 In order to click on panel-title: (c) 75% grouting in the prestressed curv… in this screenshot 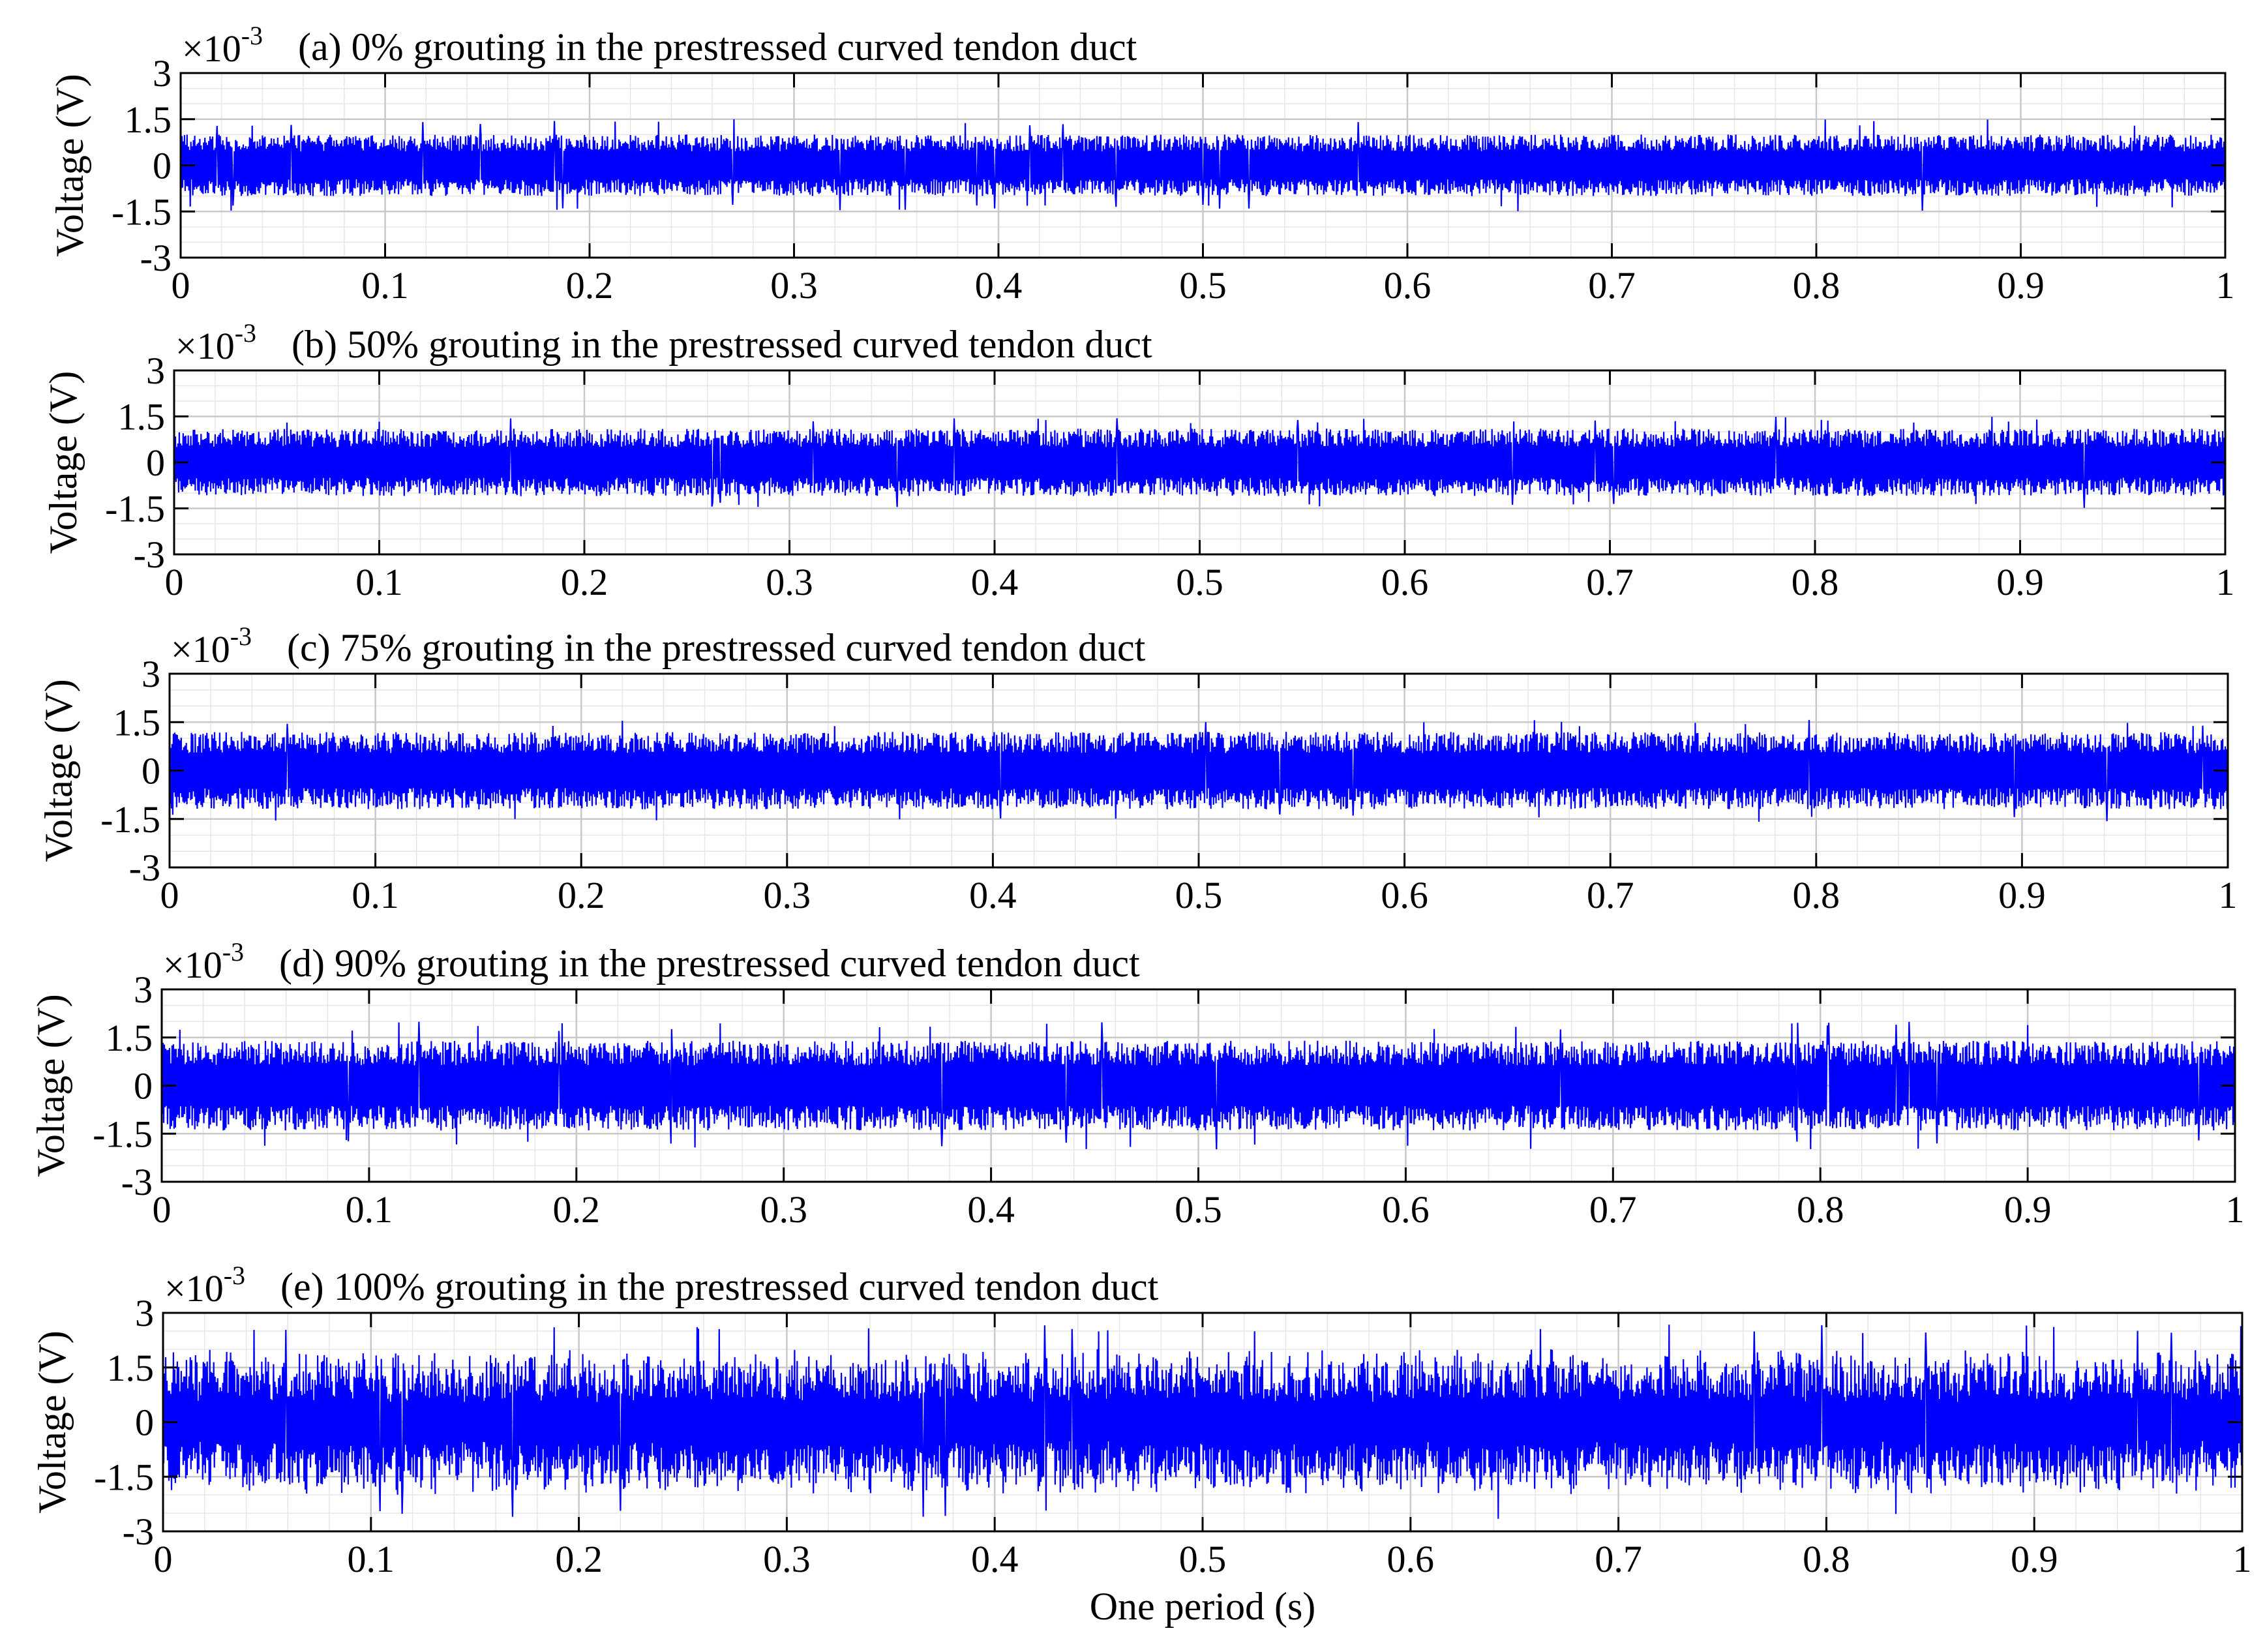, I will do `click(717, 647)`.